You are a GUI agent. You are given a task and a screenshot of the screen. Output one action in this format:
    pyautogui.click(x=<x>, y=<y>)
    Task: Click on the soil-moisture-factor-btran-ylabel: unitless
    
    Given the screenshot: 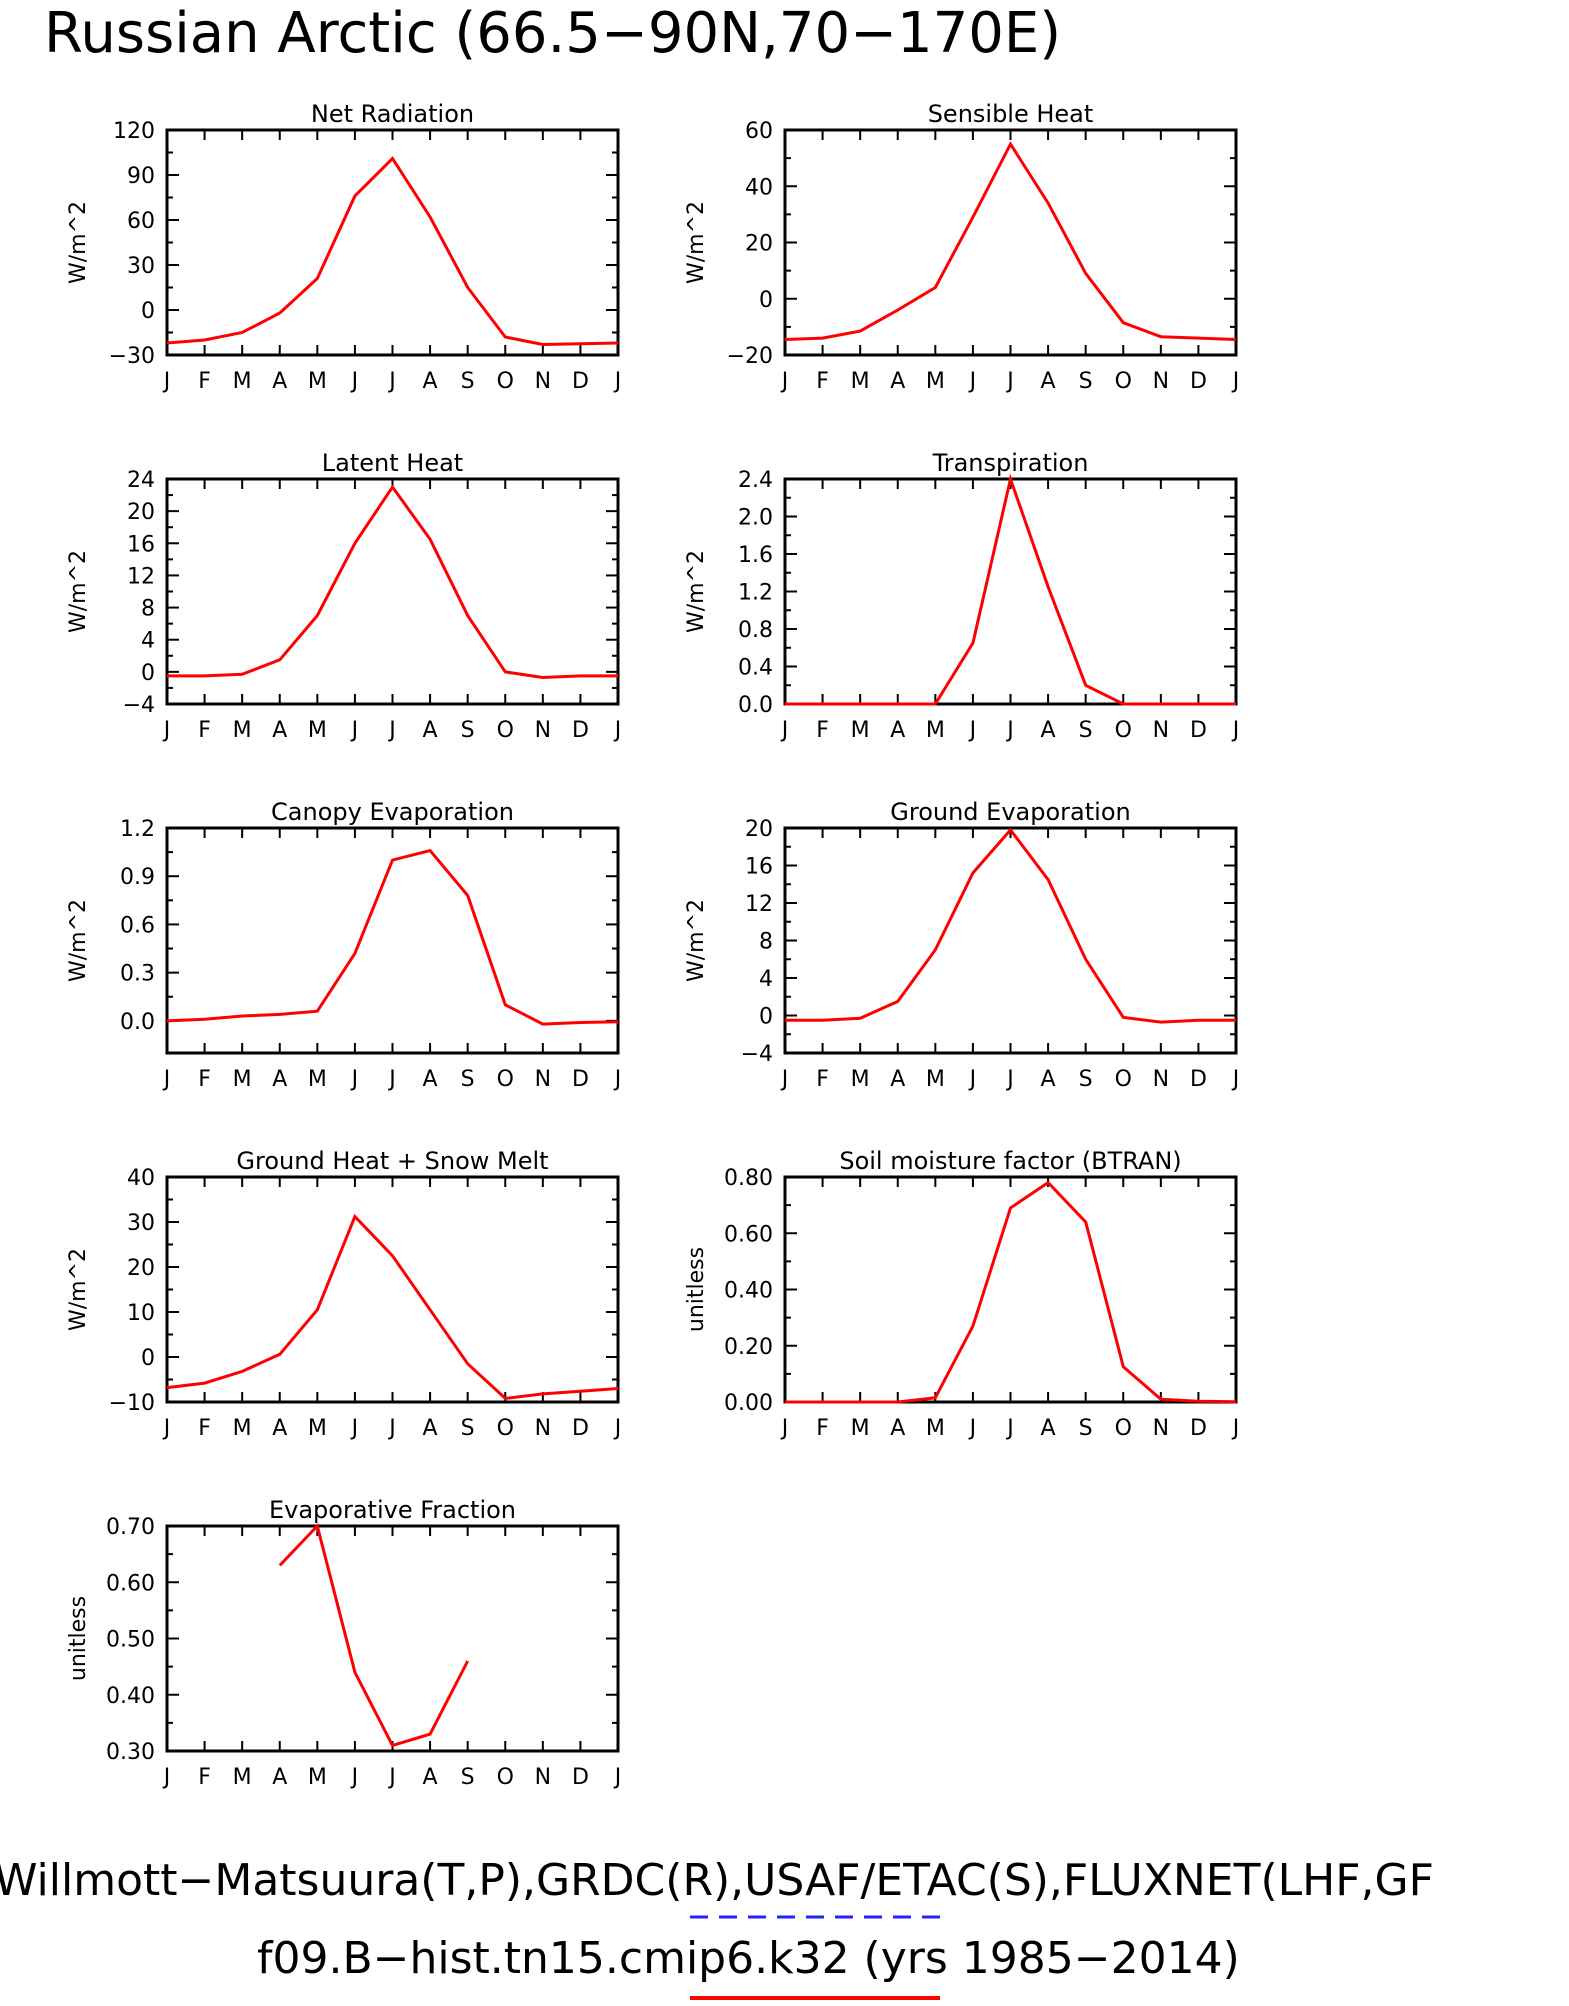 What is the action you would take?
    pyautogui.click(x=696, y=1289)
    